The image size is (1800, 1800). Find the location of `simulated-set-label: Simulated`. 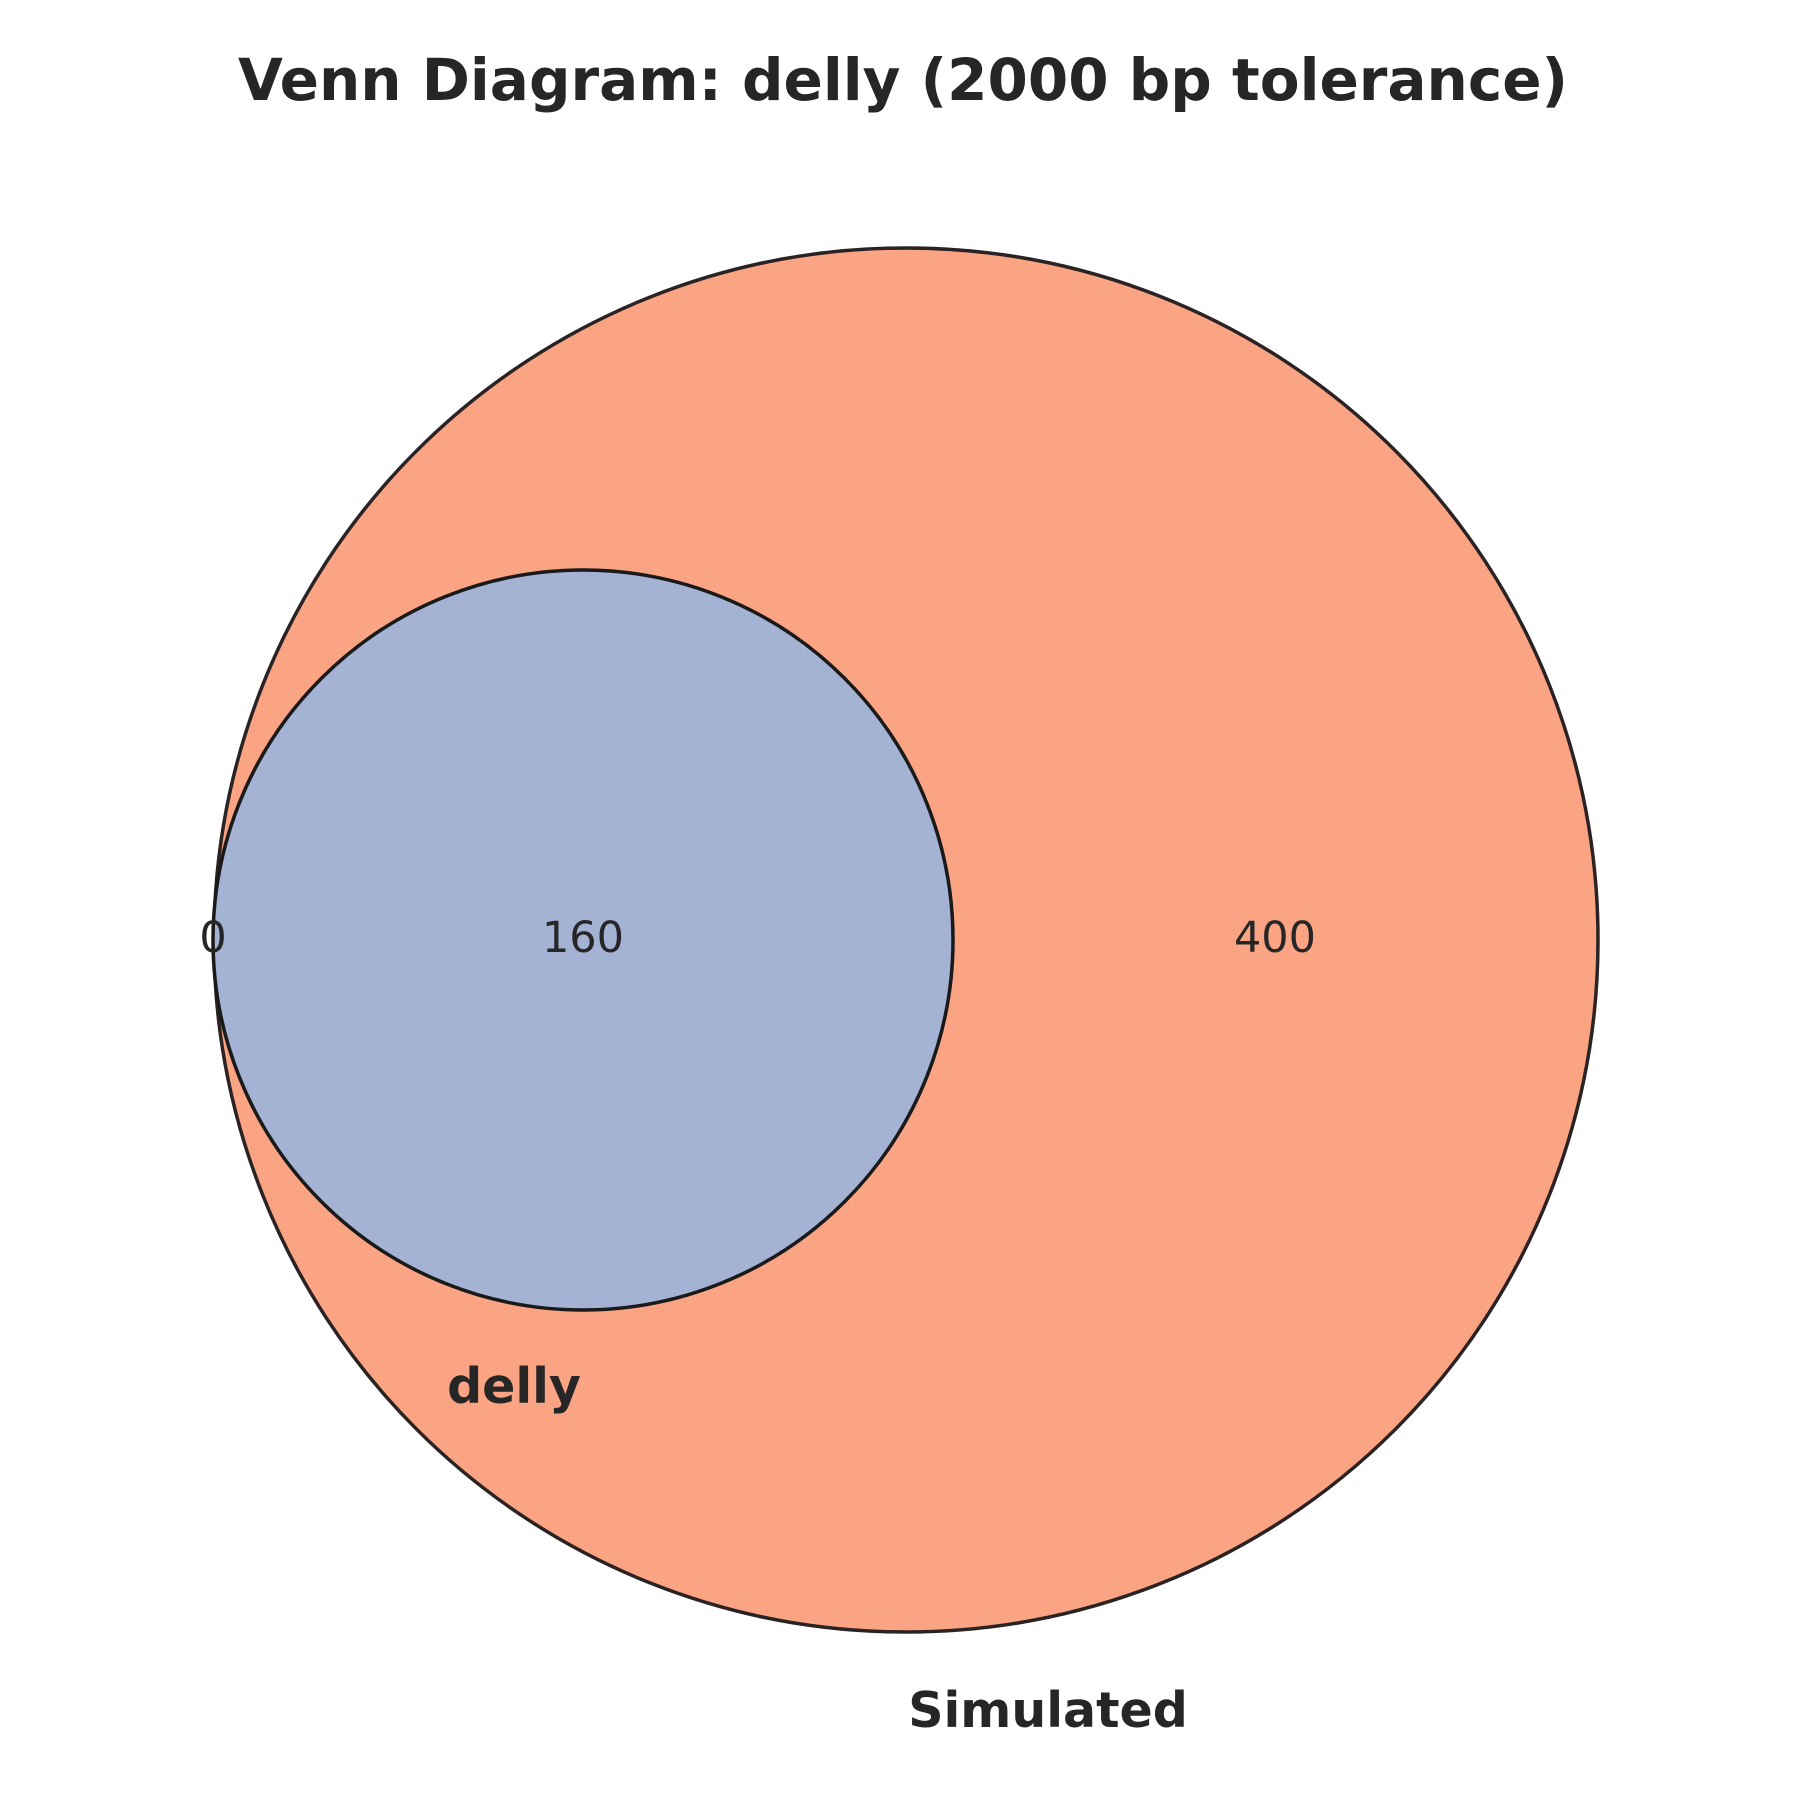

simulated-set-label: Simulated is located at coordinates (1048, 1710).